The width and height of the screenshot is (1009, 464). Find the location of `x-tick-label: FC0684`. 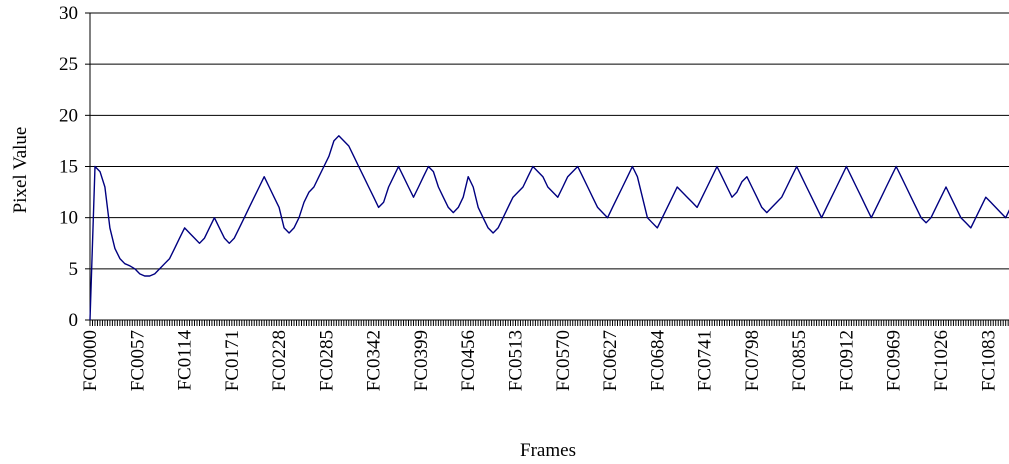

x-tick-label: FC0684 is located at coordinates (657, 361).